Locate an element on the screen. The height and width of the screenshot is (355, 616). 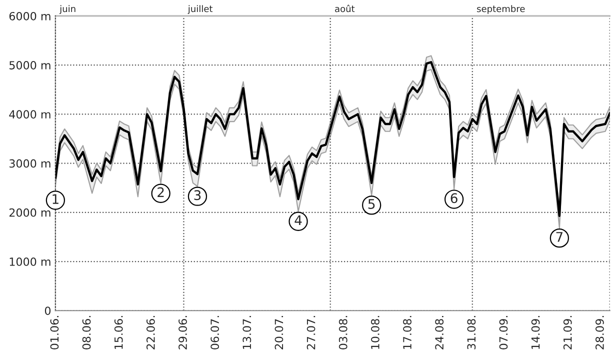
x-tick-label: 29.06. is located at coordinates (182, 333).